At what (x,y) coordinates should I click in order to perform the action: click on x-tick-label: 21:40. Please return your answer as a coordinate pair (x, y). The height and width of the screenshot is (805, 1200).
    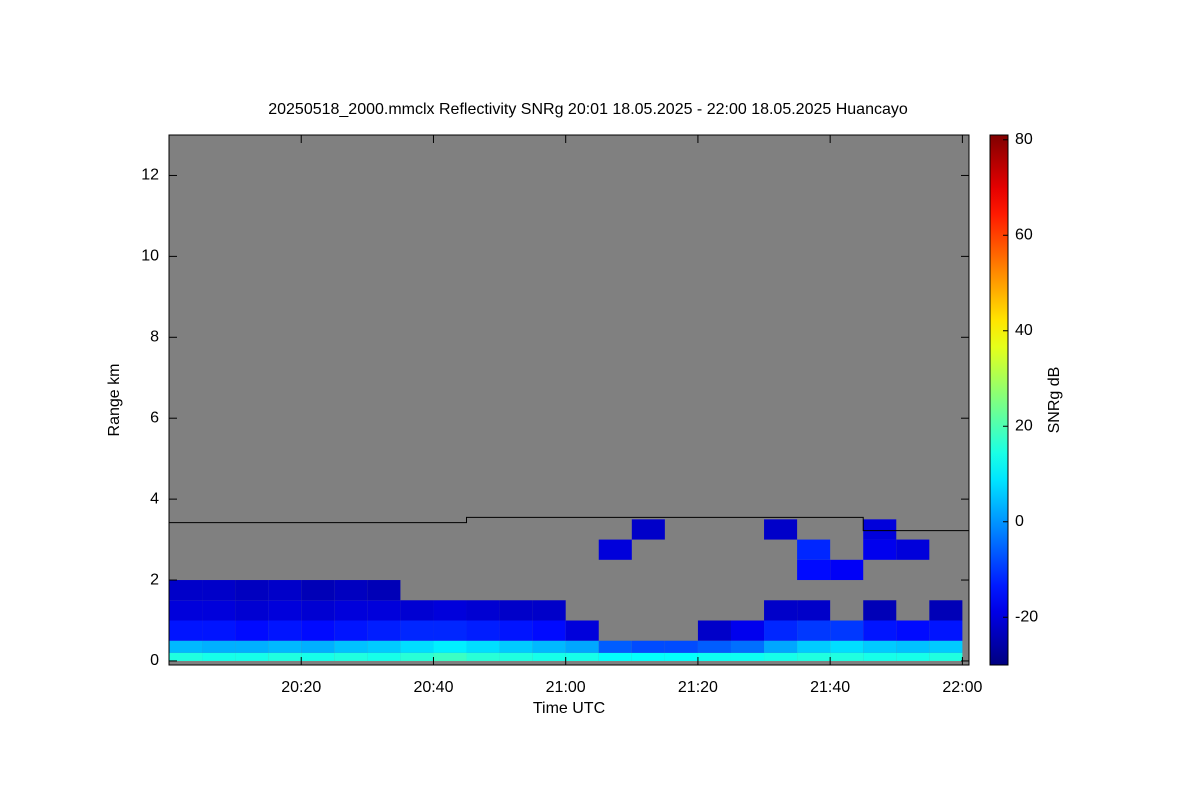
    Looking at the image, I should click on (830, 687).